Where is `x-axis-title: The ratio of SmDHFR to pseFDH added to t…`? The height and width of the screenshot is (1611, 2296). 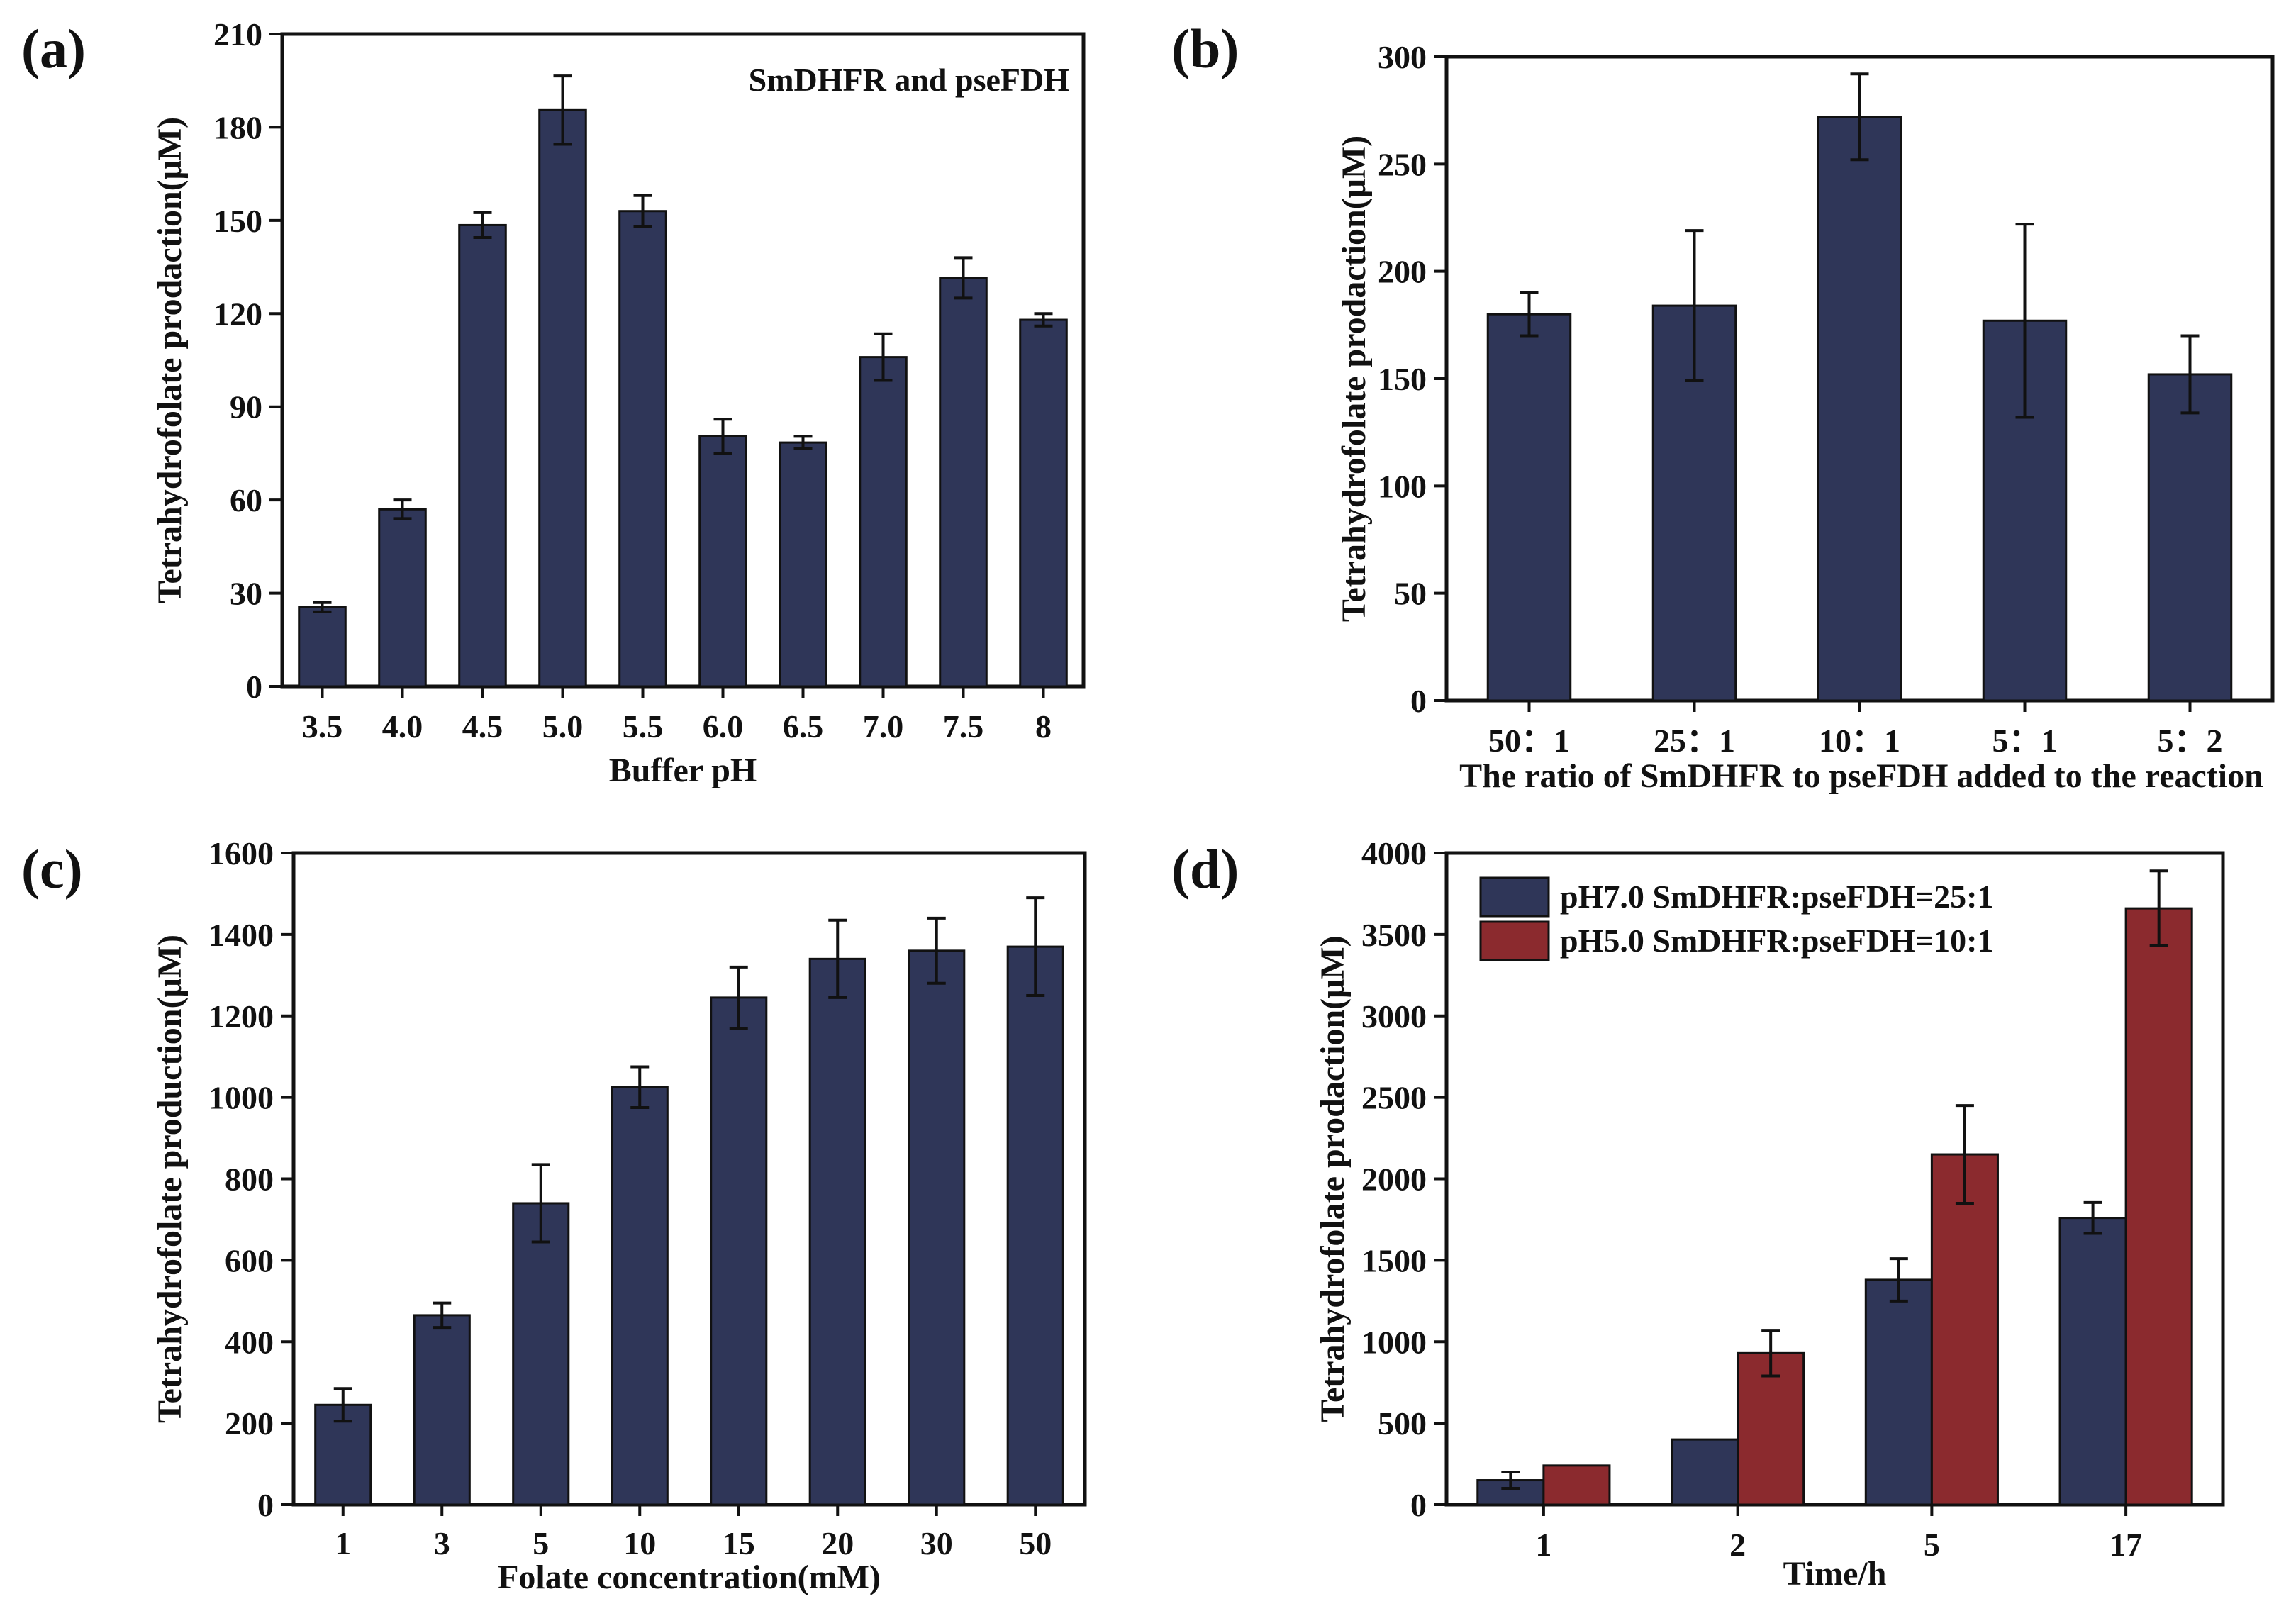
x-axis-title: The ratio of SmDHFR to pseFDH added to t… is located at coordinates (1861, 776).